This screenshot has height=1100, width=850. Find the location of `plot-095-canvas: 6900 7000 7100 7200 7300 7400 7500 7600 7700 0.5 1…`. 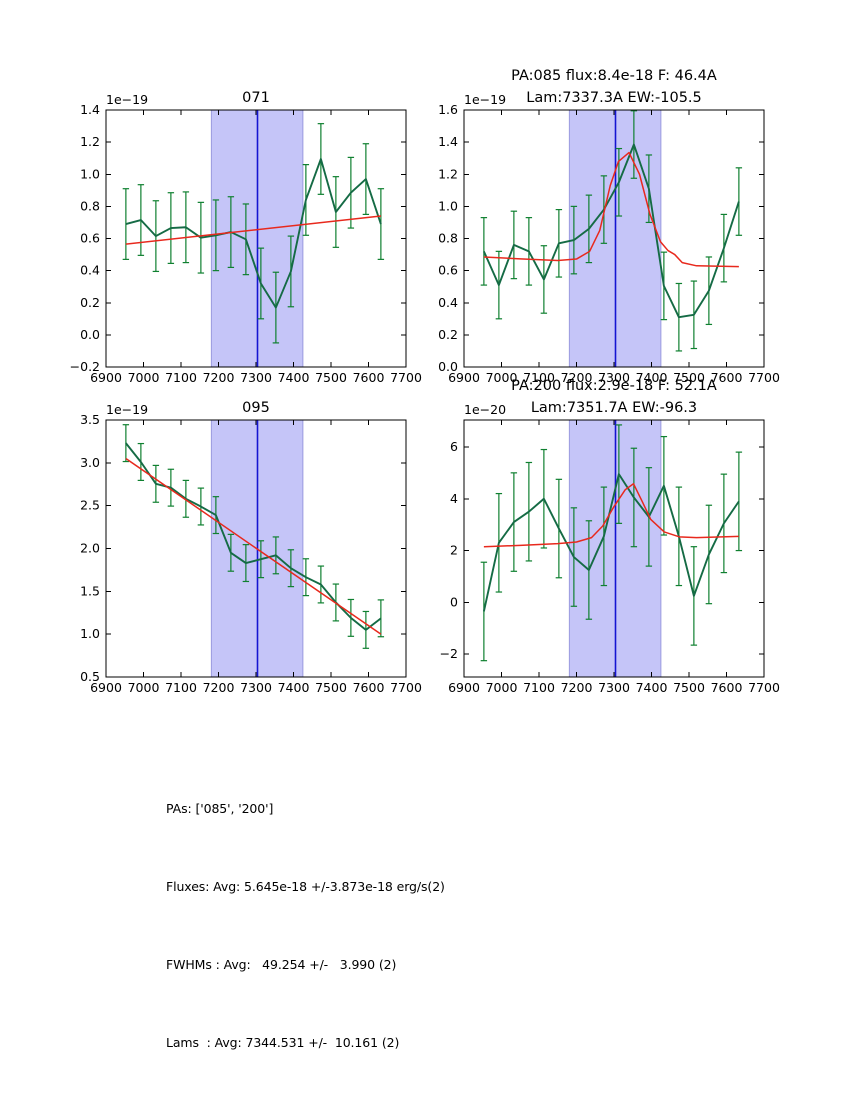

plot-095-canvas: 6900 7000 7100 7200 7300 7400 7500 7600 7700 0.5 1… is located at coordinates (251, 553).